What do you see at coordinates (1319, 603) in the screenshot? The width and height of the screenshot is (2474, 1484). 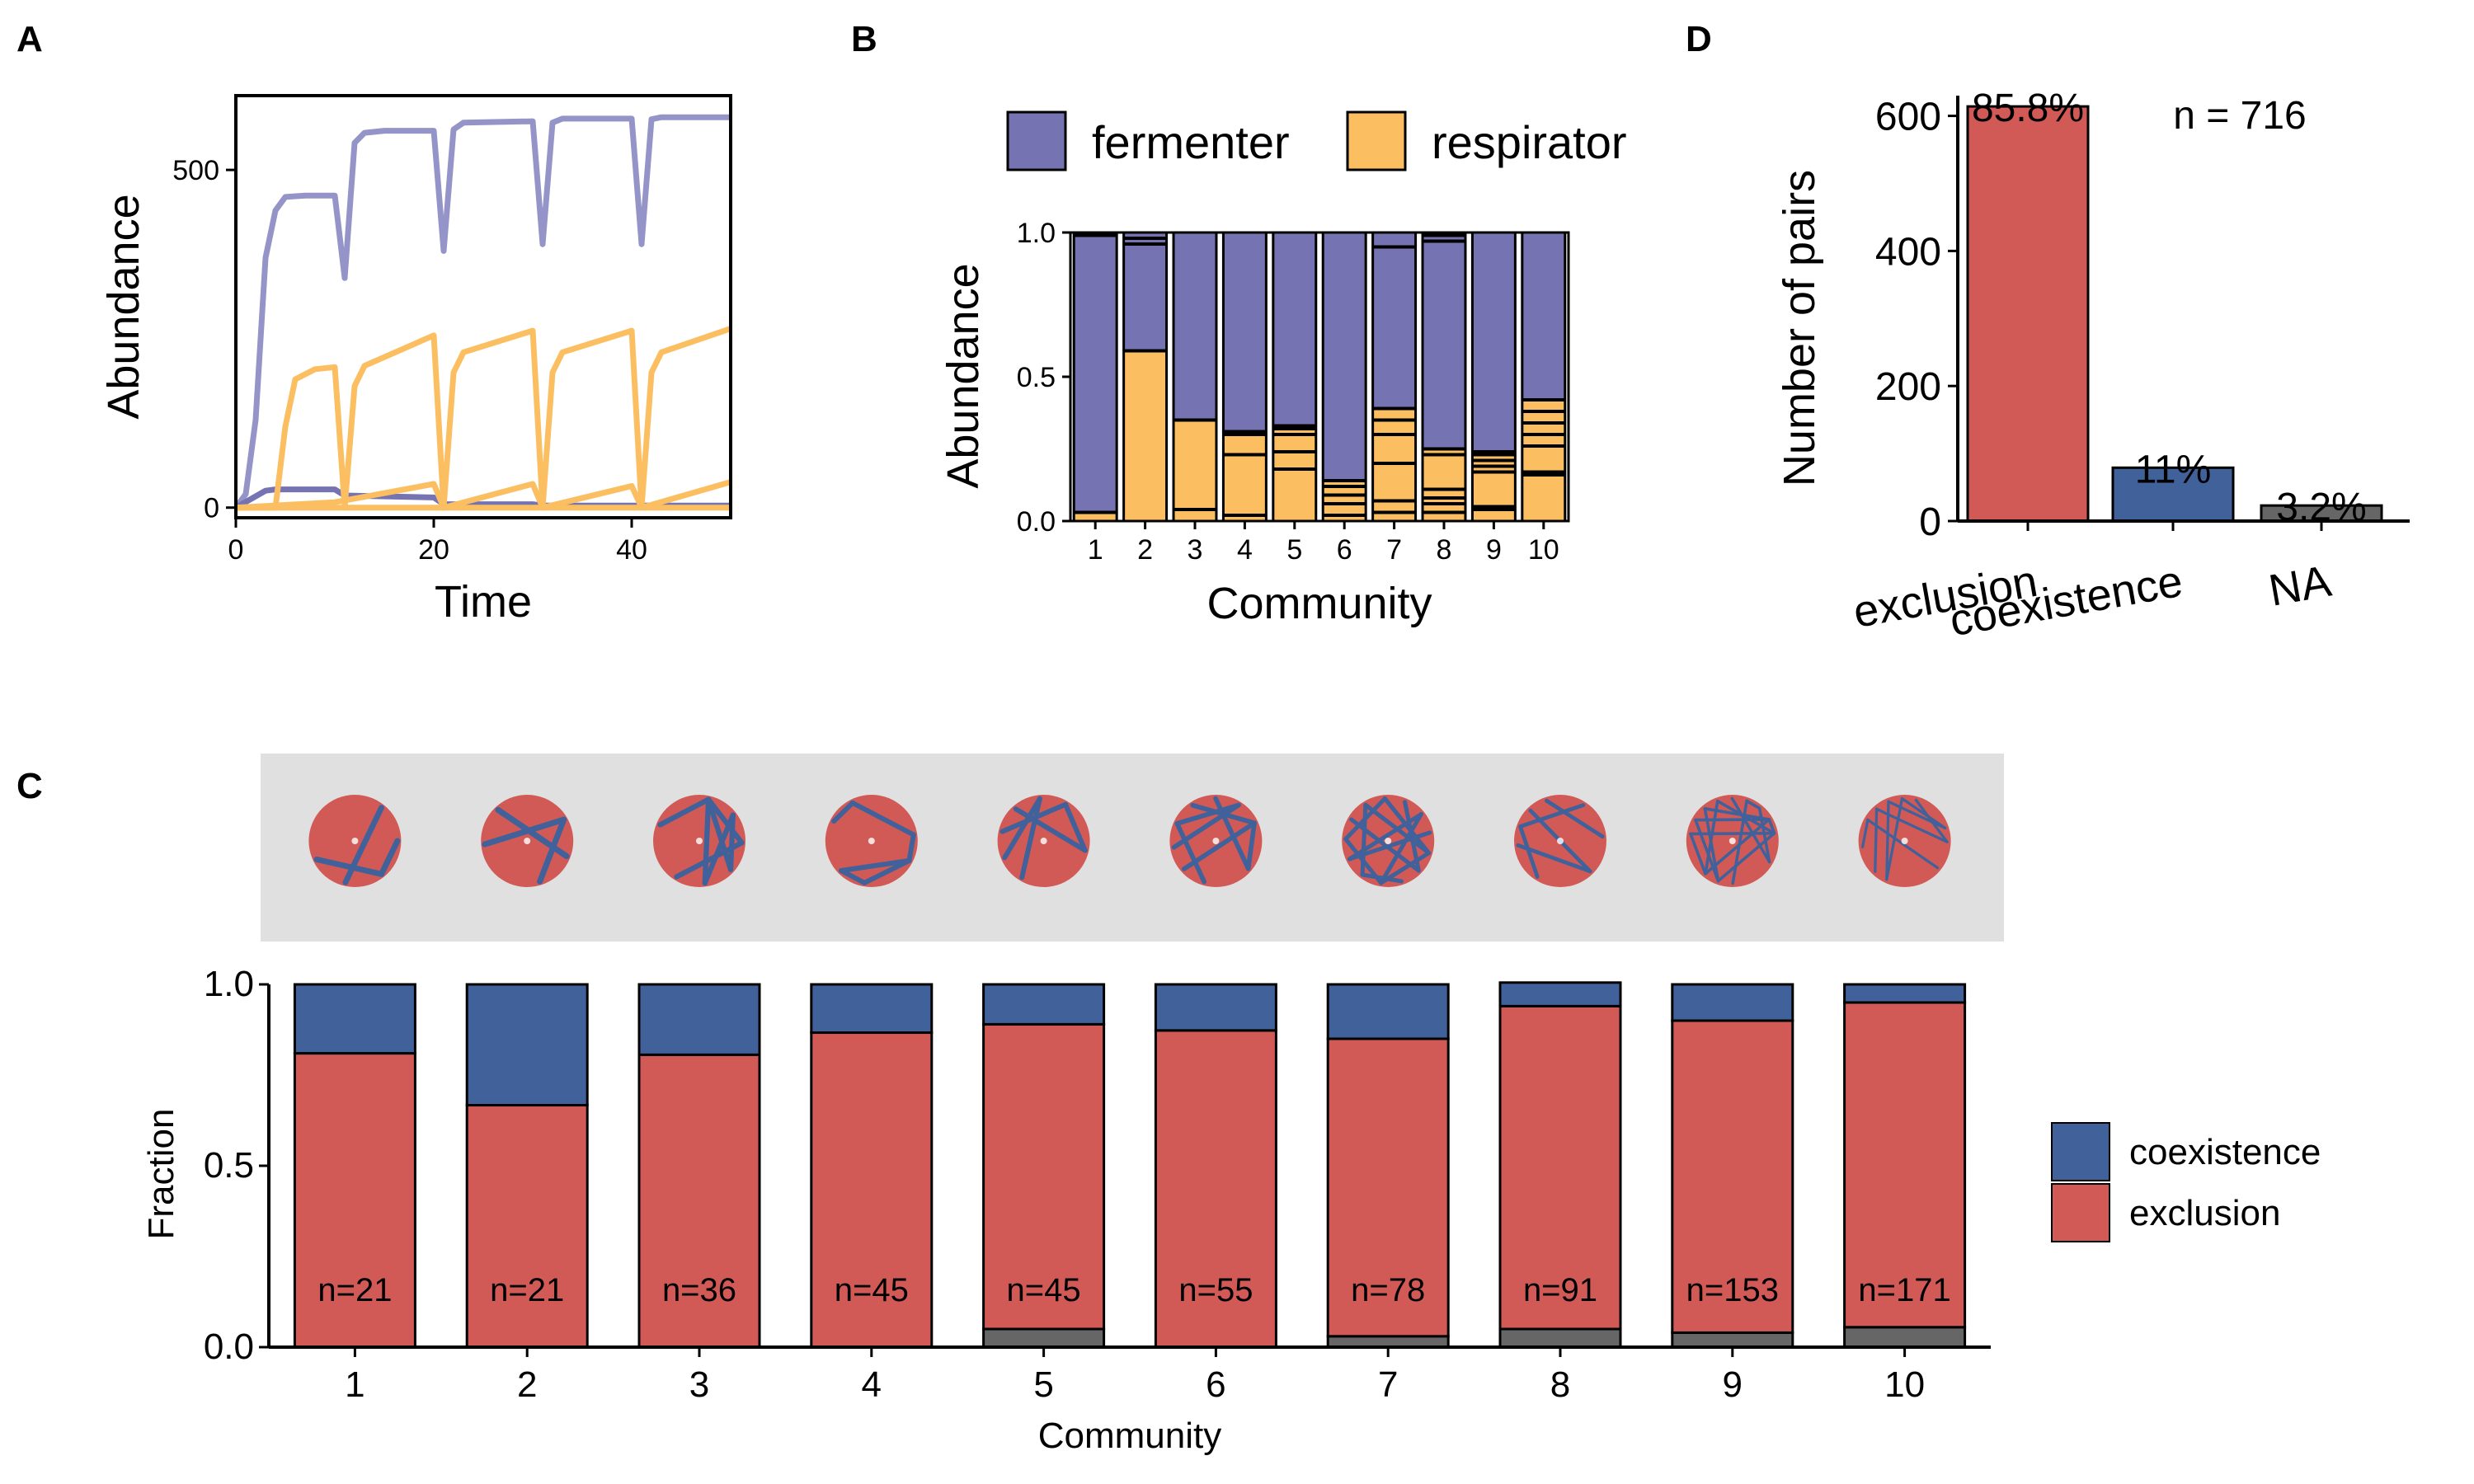 I see `panel-b-x-axis-label: Community` at bounding box center [1319, 603].